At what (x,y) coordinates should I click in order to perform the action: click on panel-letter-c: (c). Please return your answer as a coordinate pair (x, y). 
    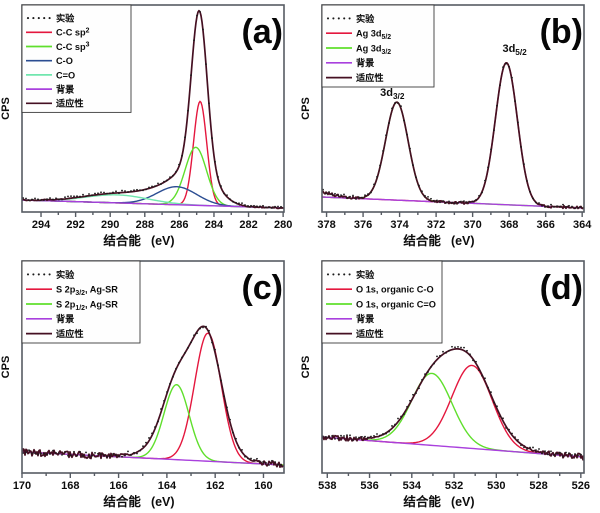
    Looking at the image, I should click on (262, 288).